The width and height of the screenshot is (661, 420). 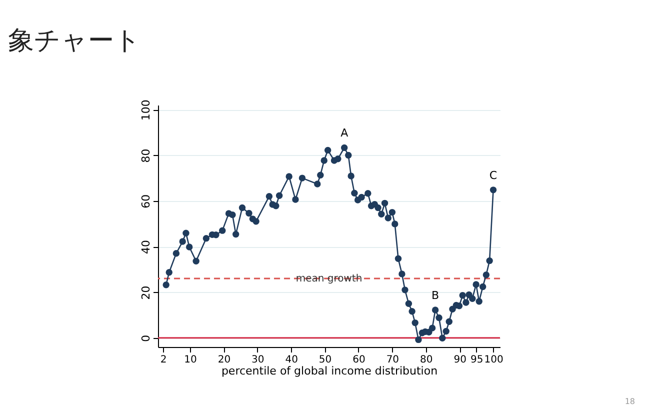 What do you see at coordinates (460, 360) in the screenshot?
I see `x-tick-label: 90` at bounding box center [460, 360].